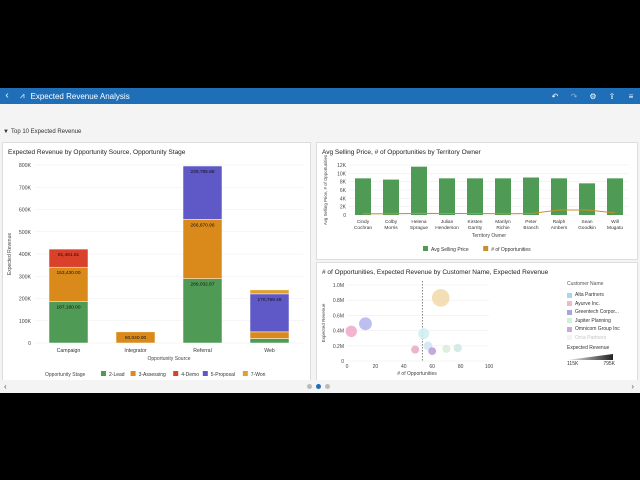 The height and width of the screenshot is (480, 640). I want to click on app-title: Expected Revenue Analysis, so click(80, 96).